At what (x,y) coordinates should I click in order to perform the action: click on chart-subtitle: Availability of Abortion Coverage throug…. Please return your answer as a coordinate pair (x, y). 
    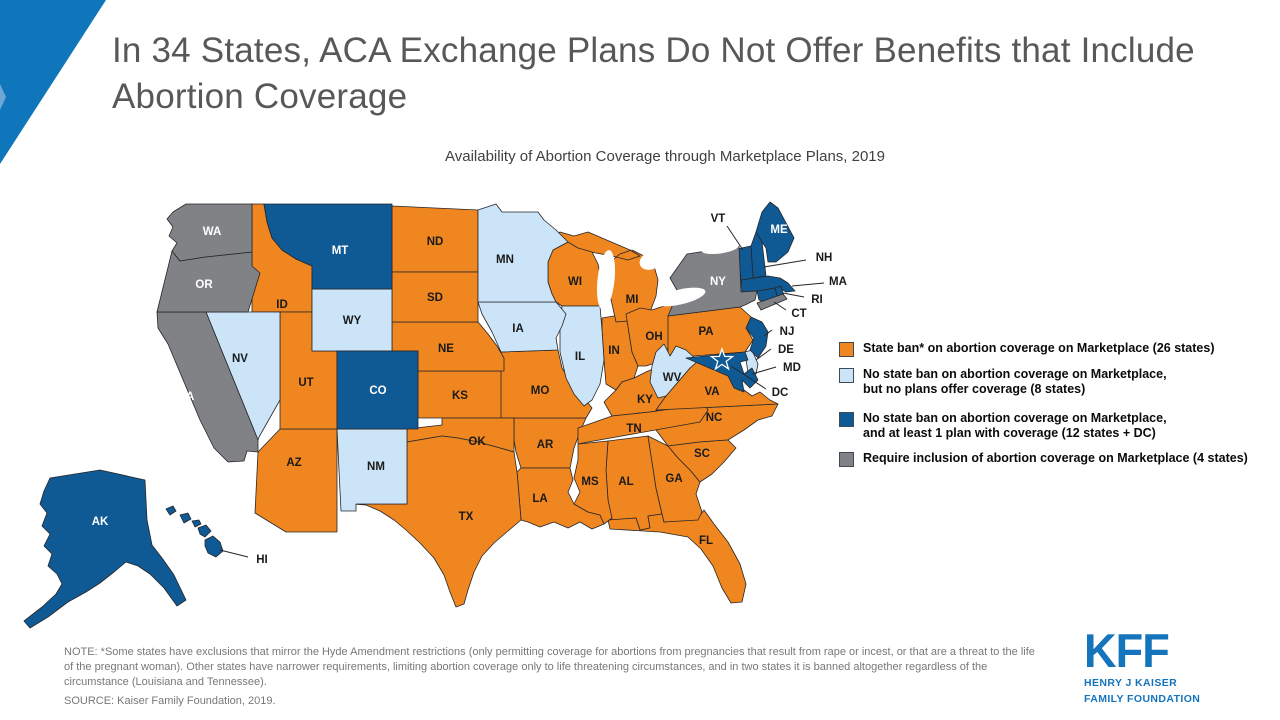
    Looking at the image, I should click on (665, 156).